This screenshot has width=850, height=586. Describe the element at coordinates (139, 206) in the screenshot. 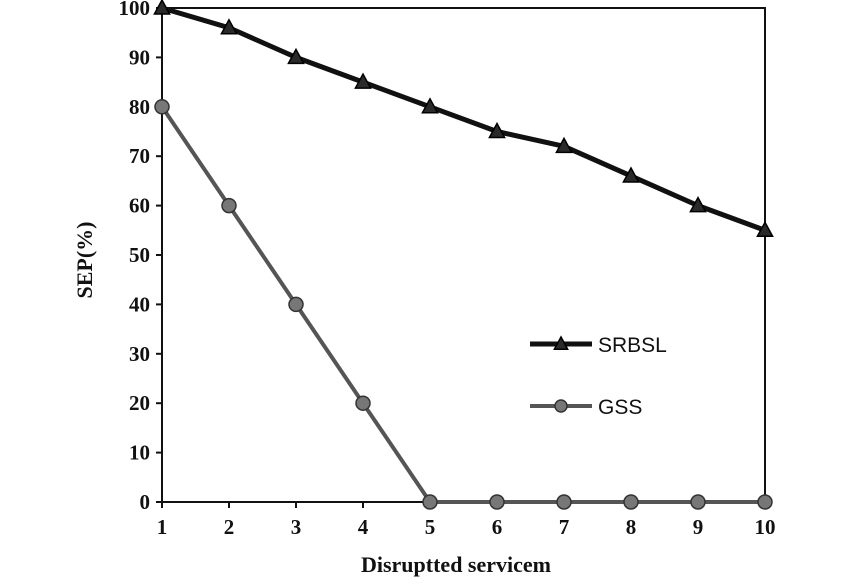

I see `y-tick-label: 60` at that location.